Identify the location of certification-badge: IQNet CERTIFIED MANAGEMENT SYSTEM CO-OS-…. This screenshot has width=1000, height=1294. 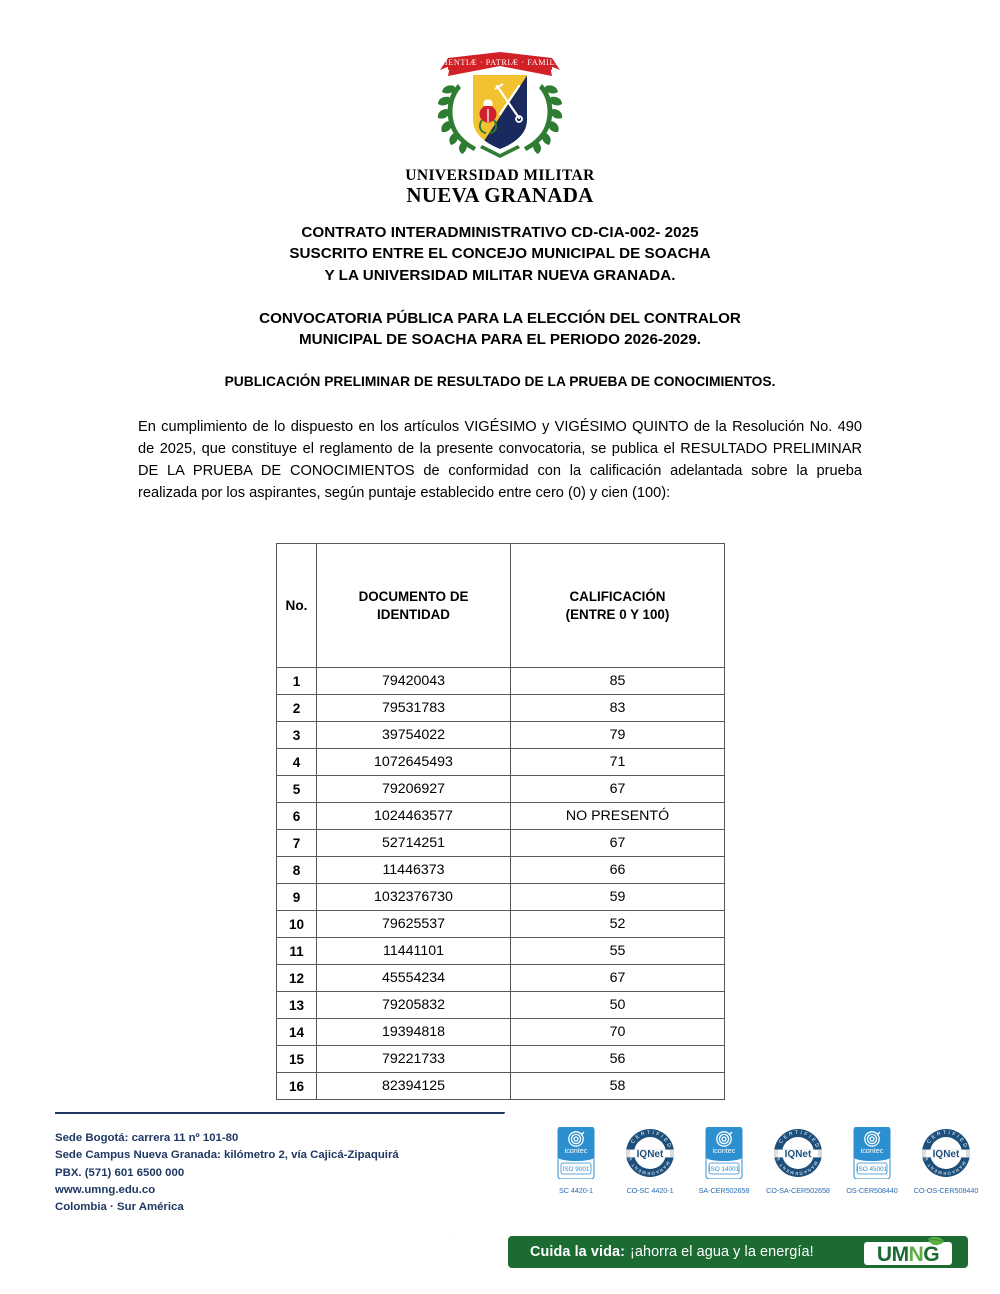
(946, 1161).